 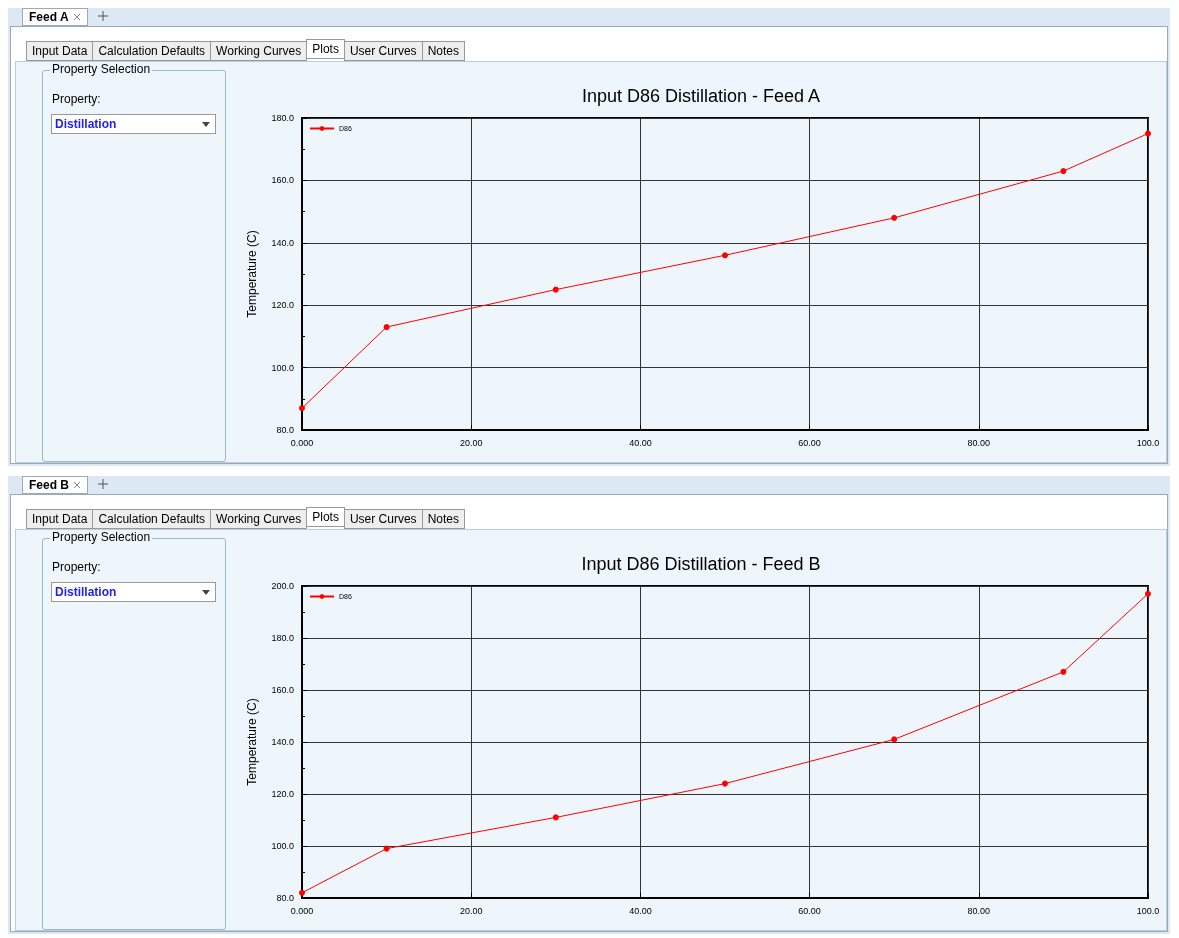 What do you see at coordinates (701, 96) in the screenshot?
I see `chart-title: Input D86 Distillation - Feed A` at bounding box center [701, 96].